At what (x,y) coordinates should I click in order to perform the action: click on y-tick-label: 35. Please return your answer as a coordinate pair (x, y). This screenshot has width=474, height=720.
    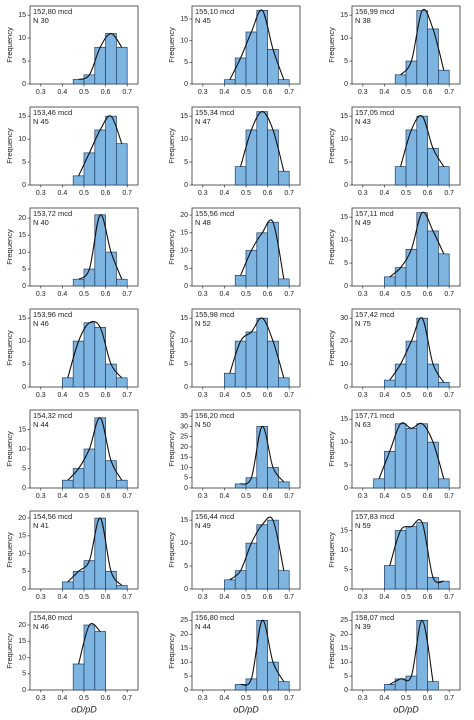
    Looking at the image, I should click on (184, 416).